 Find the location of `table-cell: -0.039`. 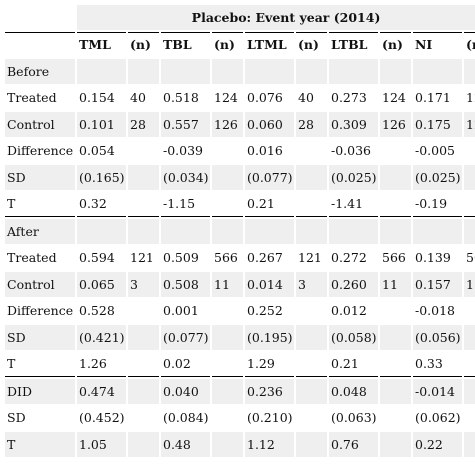

table-cell: -0.039 is located at coordinates (183, 151).